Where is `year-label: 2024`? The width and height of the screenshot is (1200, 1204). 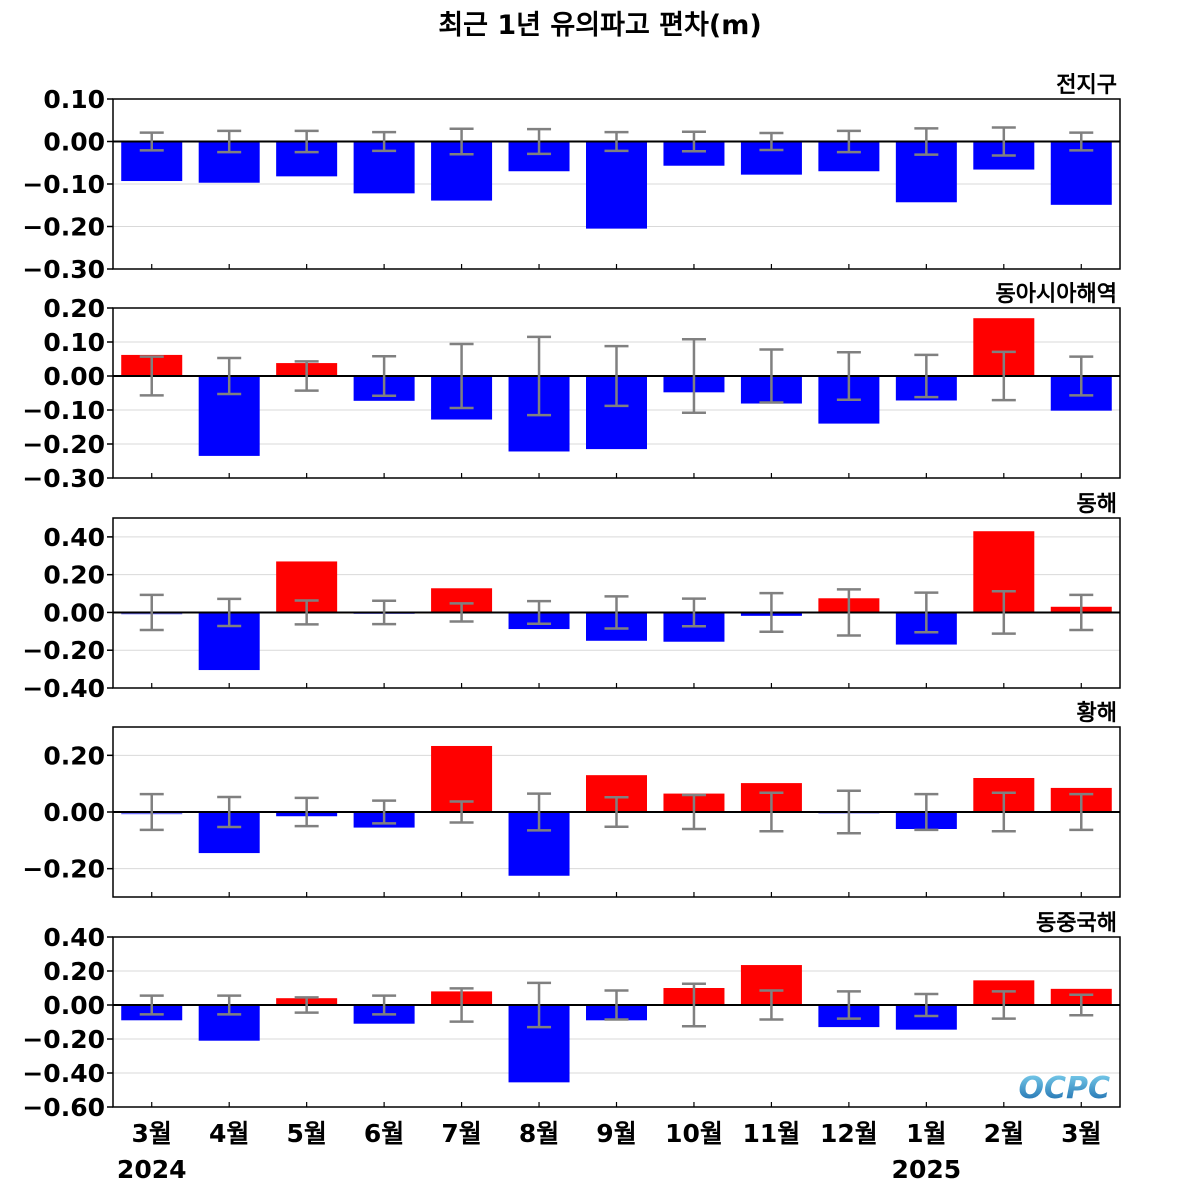
year-label: 2024 is located at coordinates (152, 1169).